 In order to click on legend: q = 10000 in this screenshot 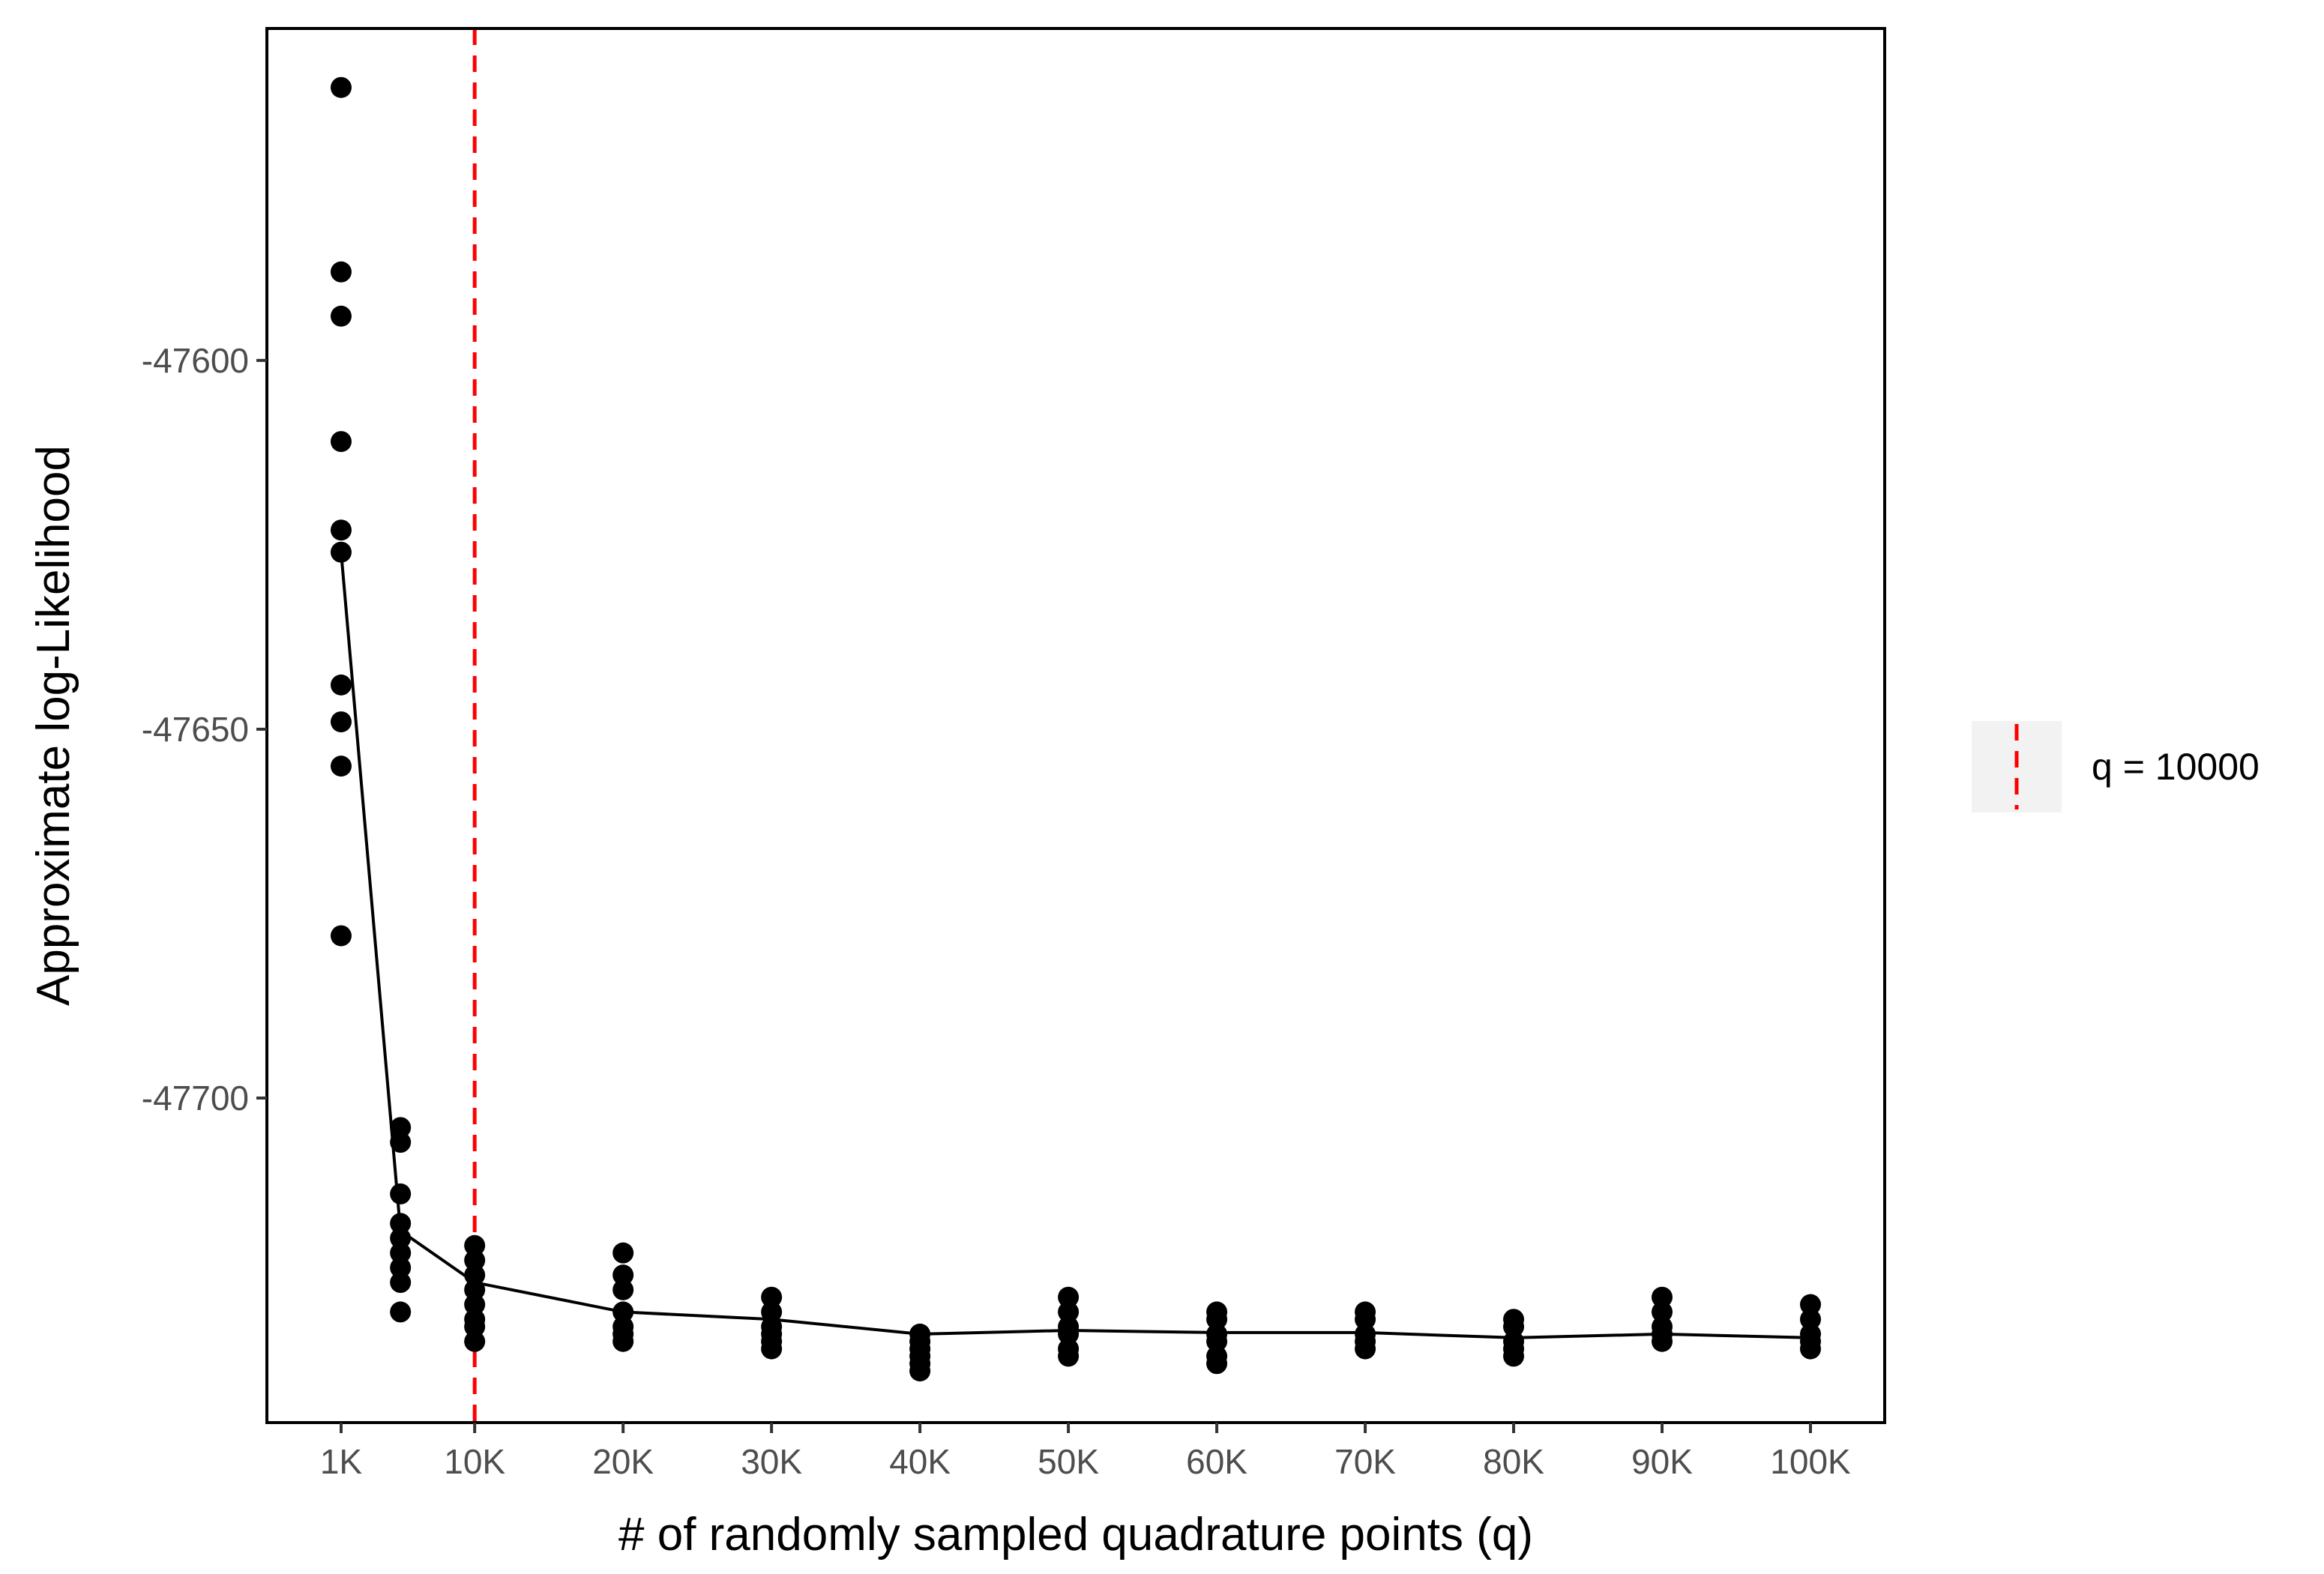, I will do `click(2116, 766)`.